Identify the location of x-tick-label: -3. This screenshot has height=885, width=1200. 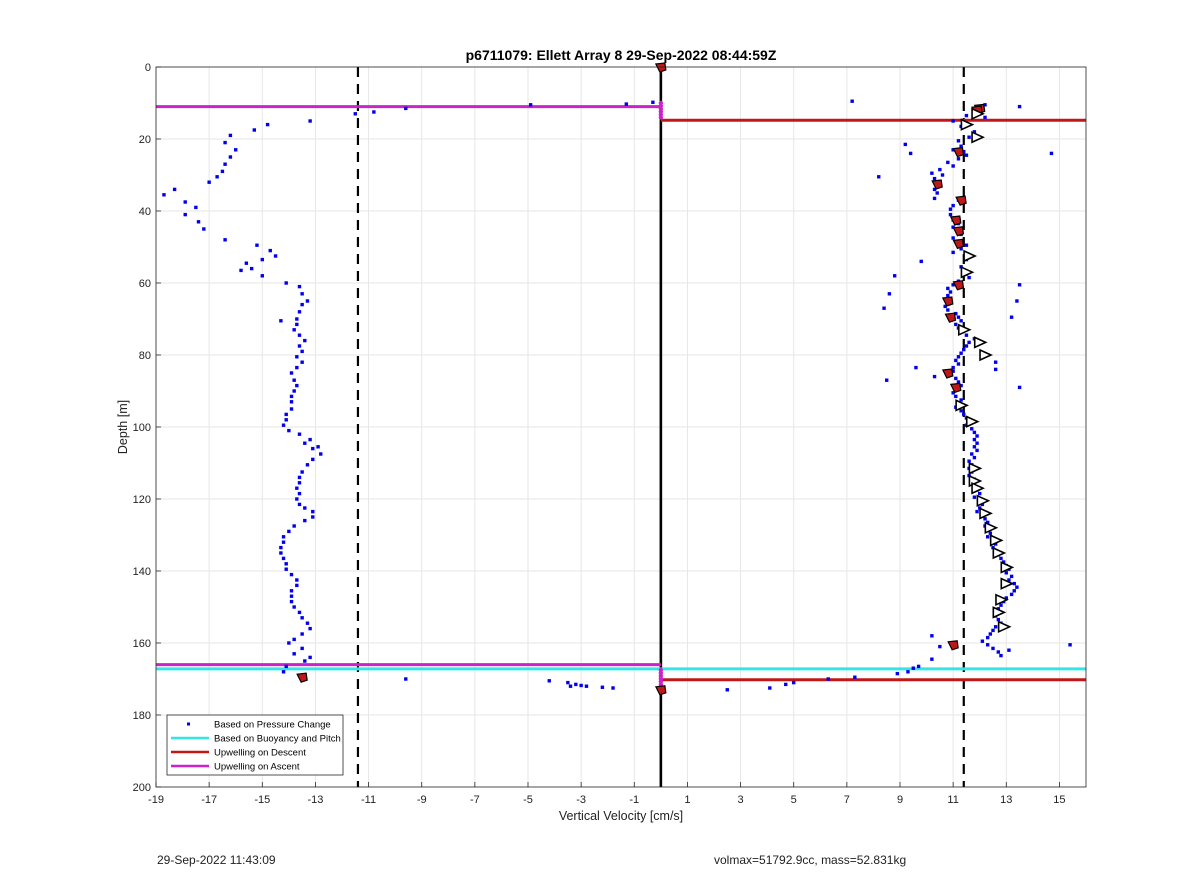
(581, 800).